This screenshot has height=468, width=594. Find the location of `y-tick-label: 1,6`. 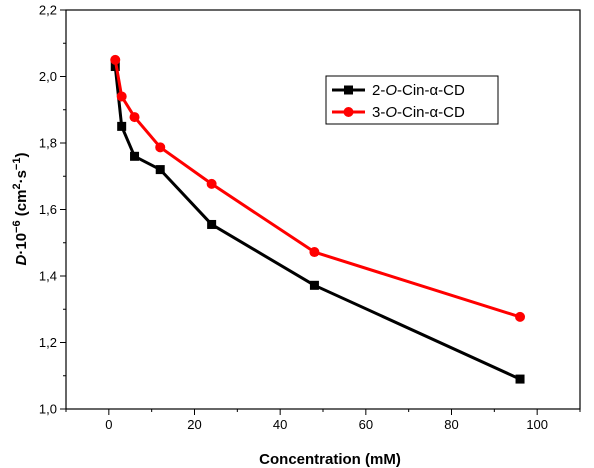

y-tick-label: 1,6 is located at coordinates (48, 209).